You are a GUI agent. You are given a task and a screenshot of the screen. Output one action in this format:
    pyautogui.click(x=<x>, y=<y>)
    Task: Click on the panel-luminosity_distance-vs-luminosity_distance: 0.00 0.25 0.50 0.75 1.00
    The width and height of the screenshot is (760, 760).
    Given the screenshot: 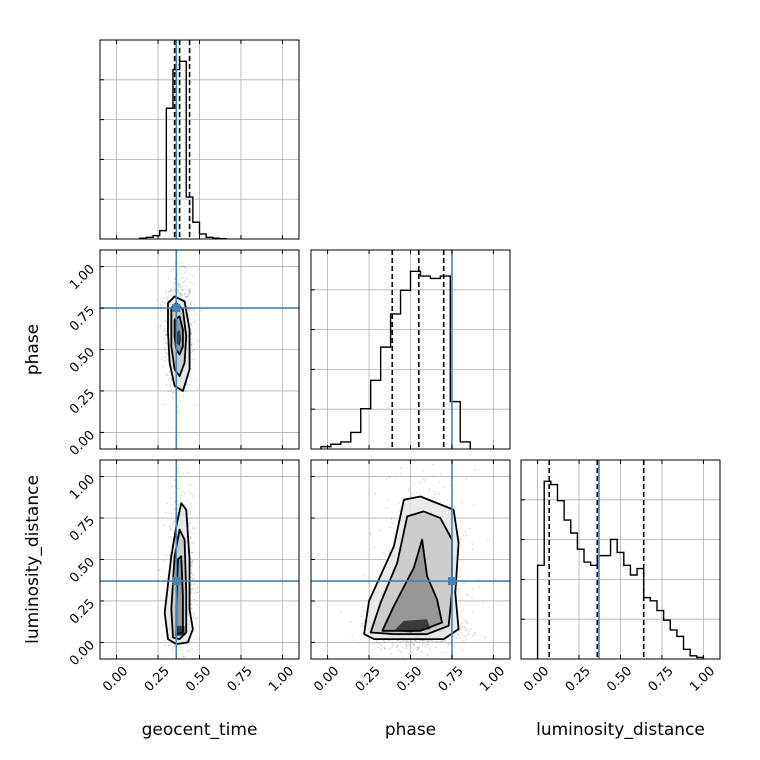 What is the action you would take?
    pyautogui.click(x=620, y=577)
    